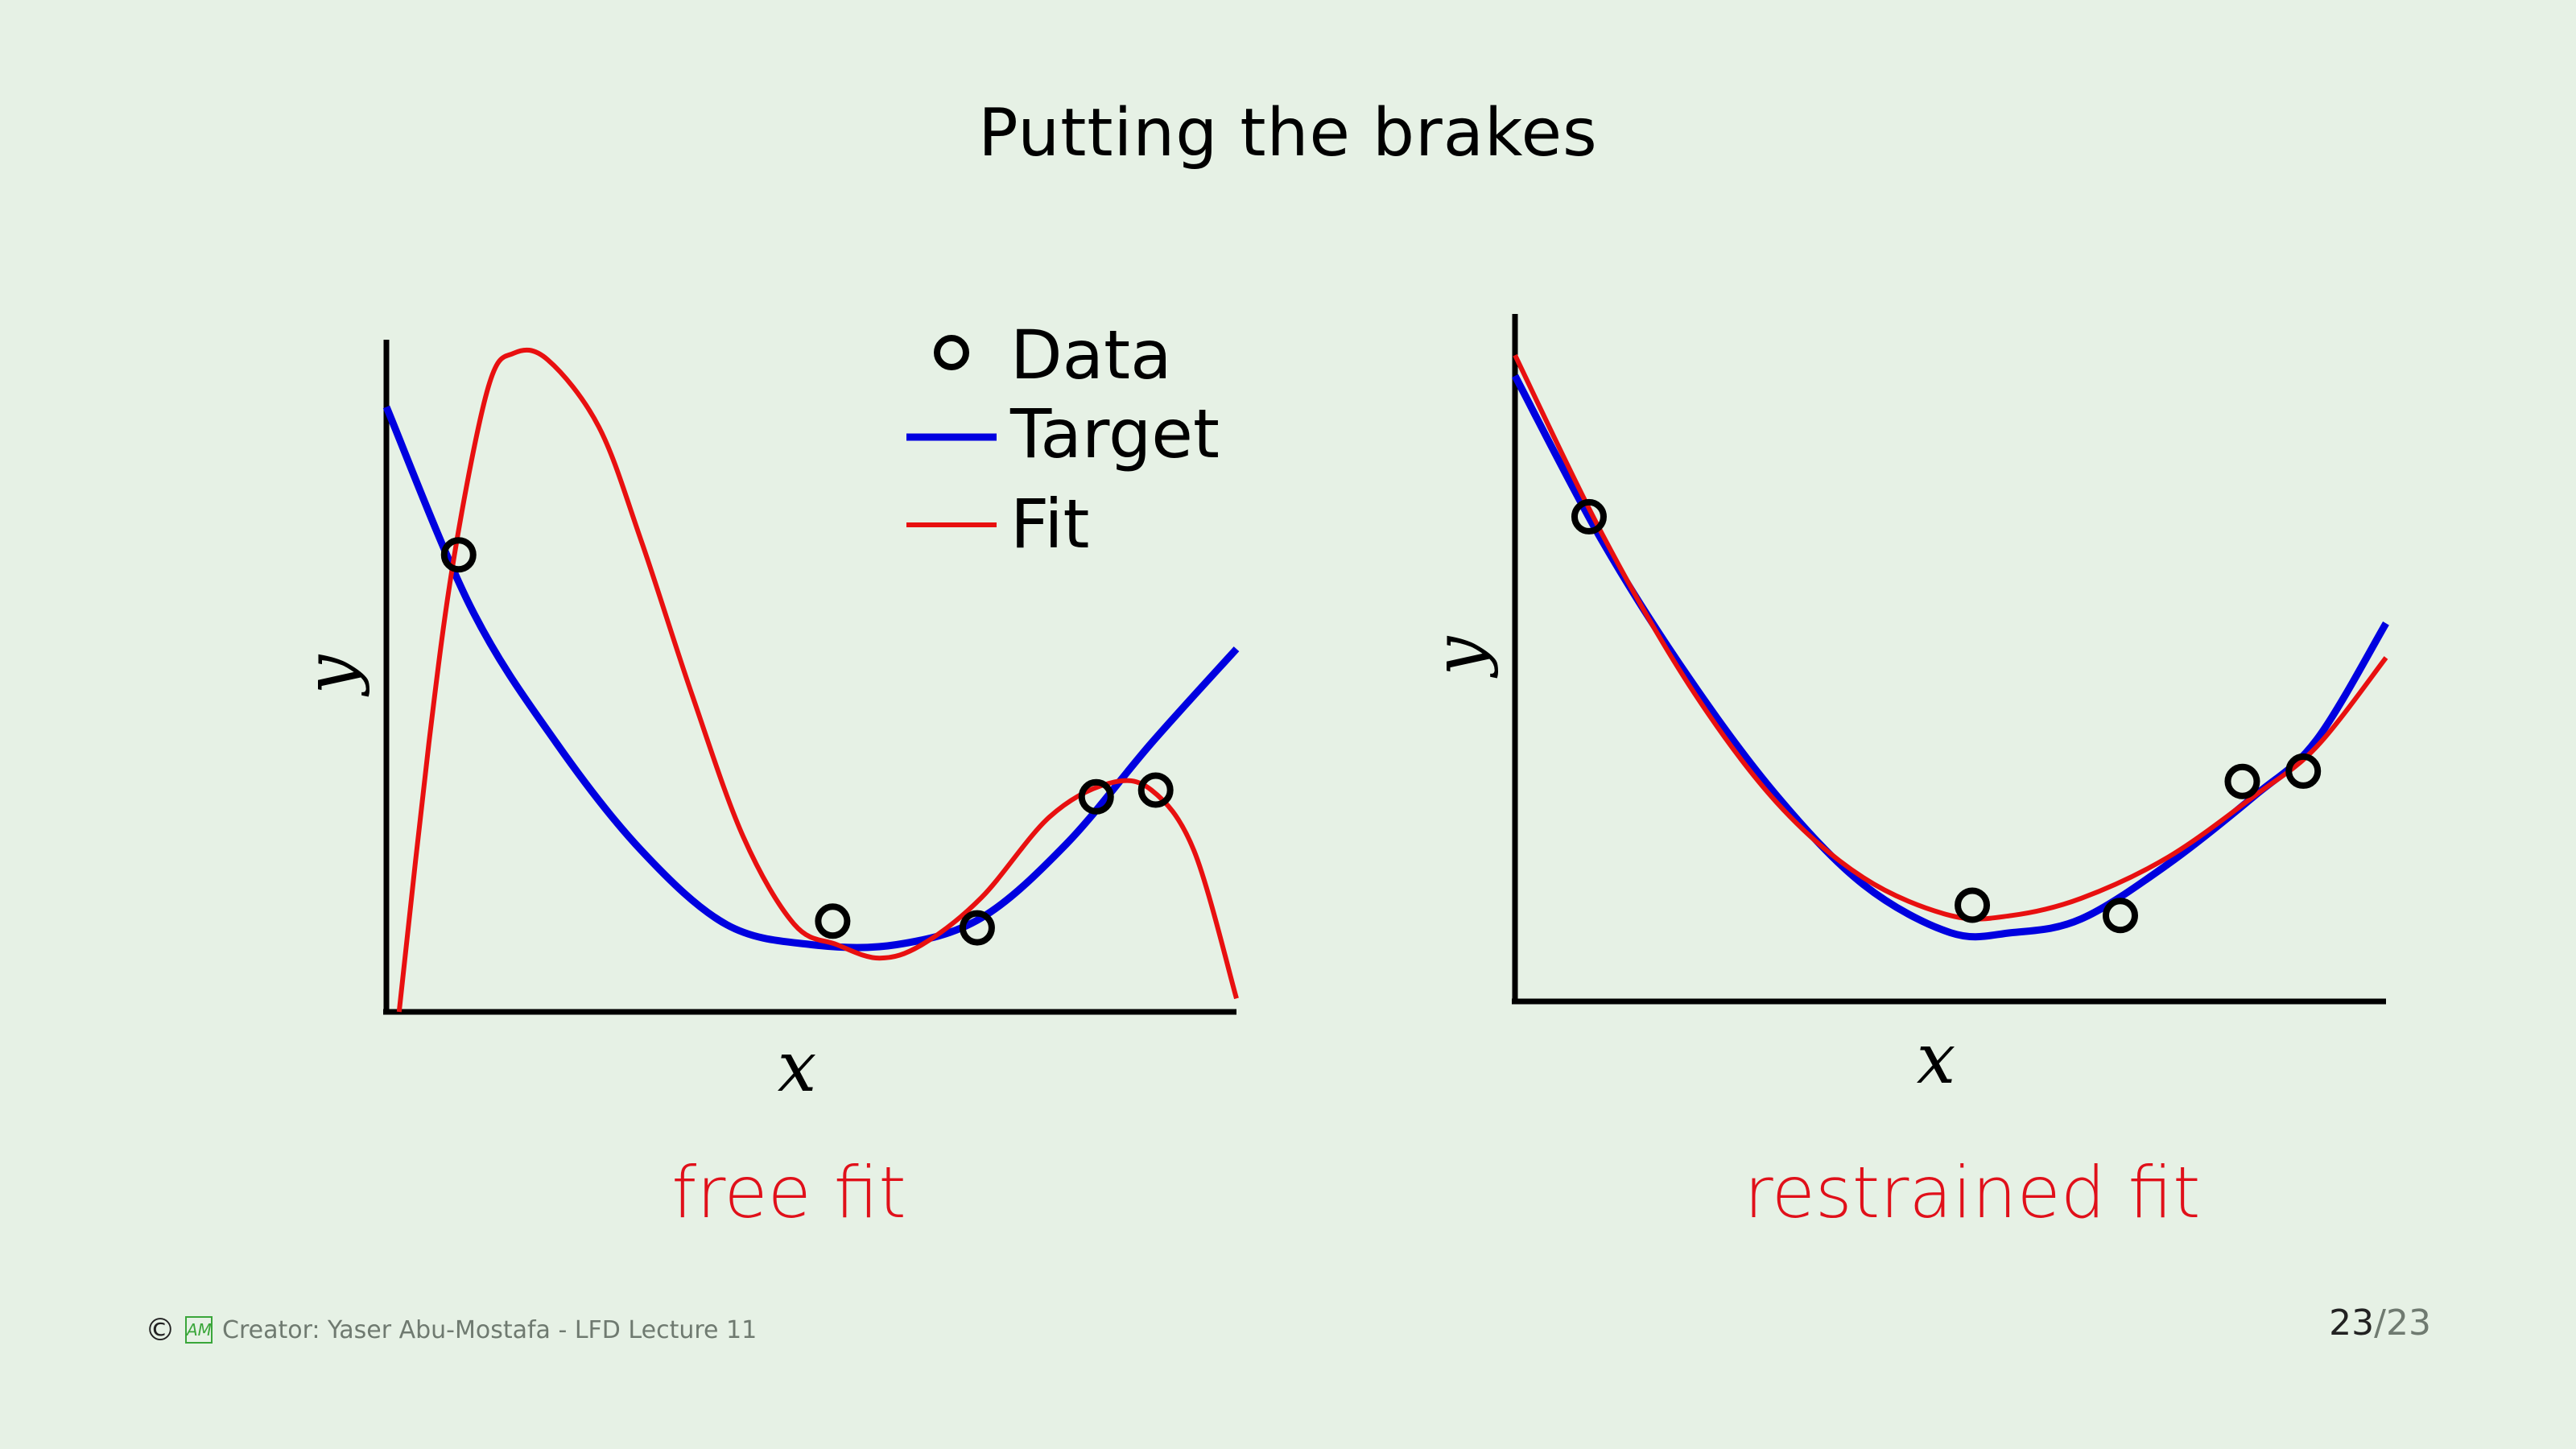 The image size is (2576, 1449). What do you see at coordinates (2352, 1323) in the screenshot?
I see `page-current: 23` at bounding box center [2352, 1323].